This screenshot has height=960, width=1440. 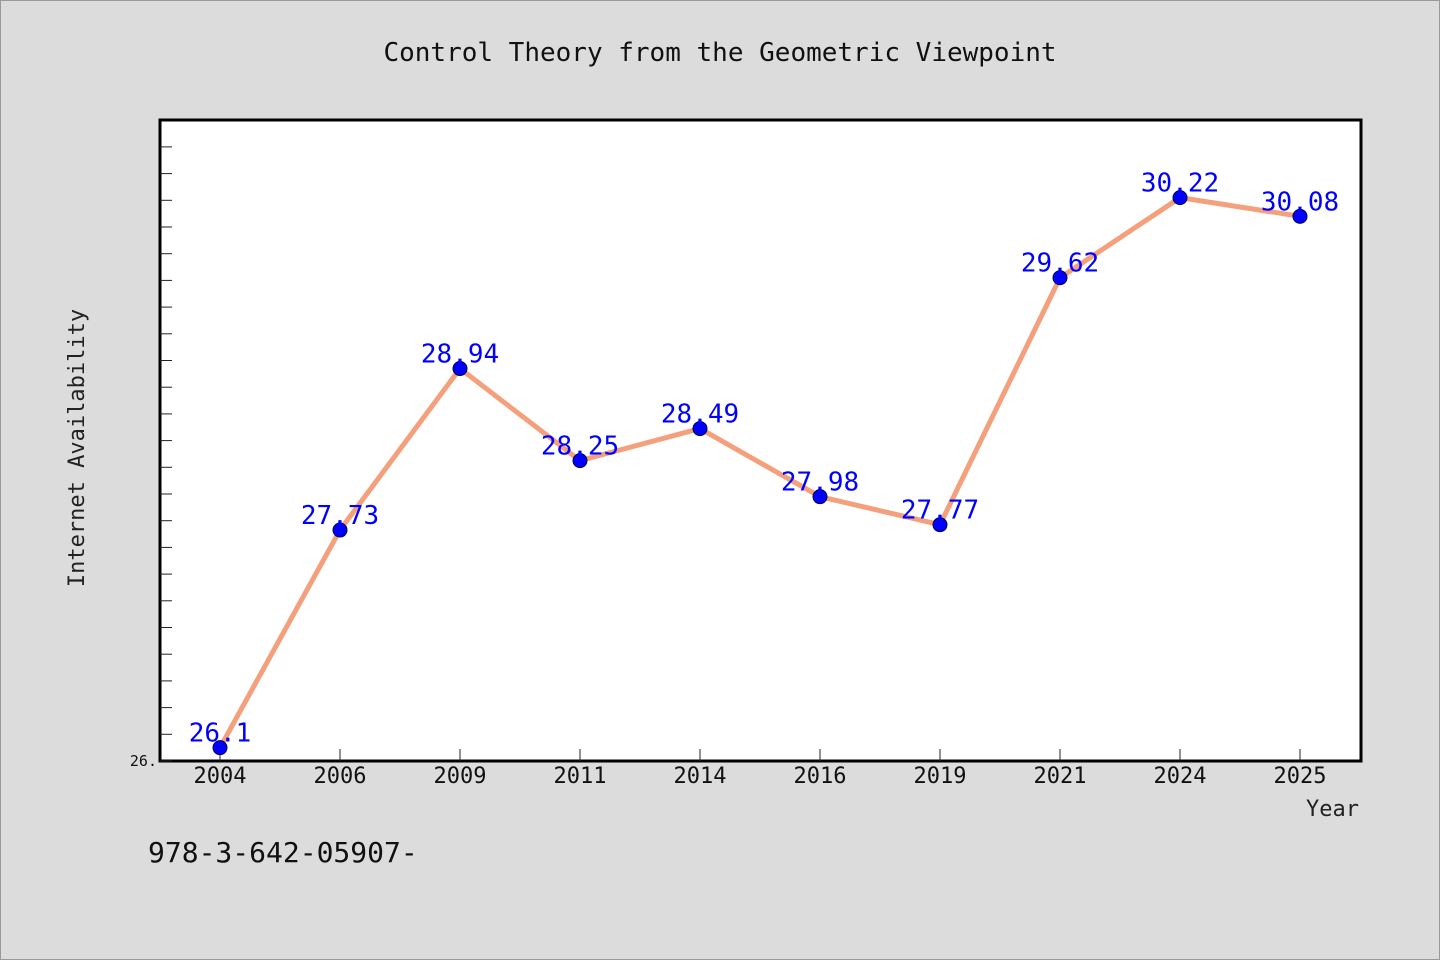 What do you see at coordinates (580, 447) in the screenshot?
I see `data-label: 28.25` at bounding box center [580, 447].